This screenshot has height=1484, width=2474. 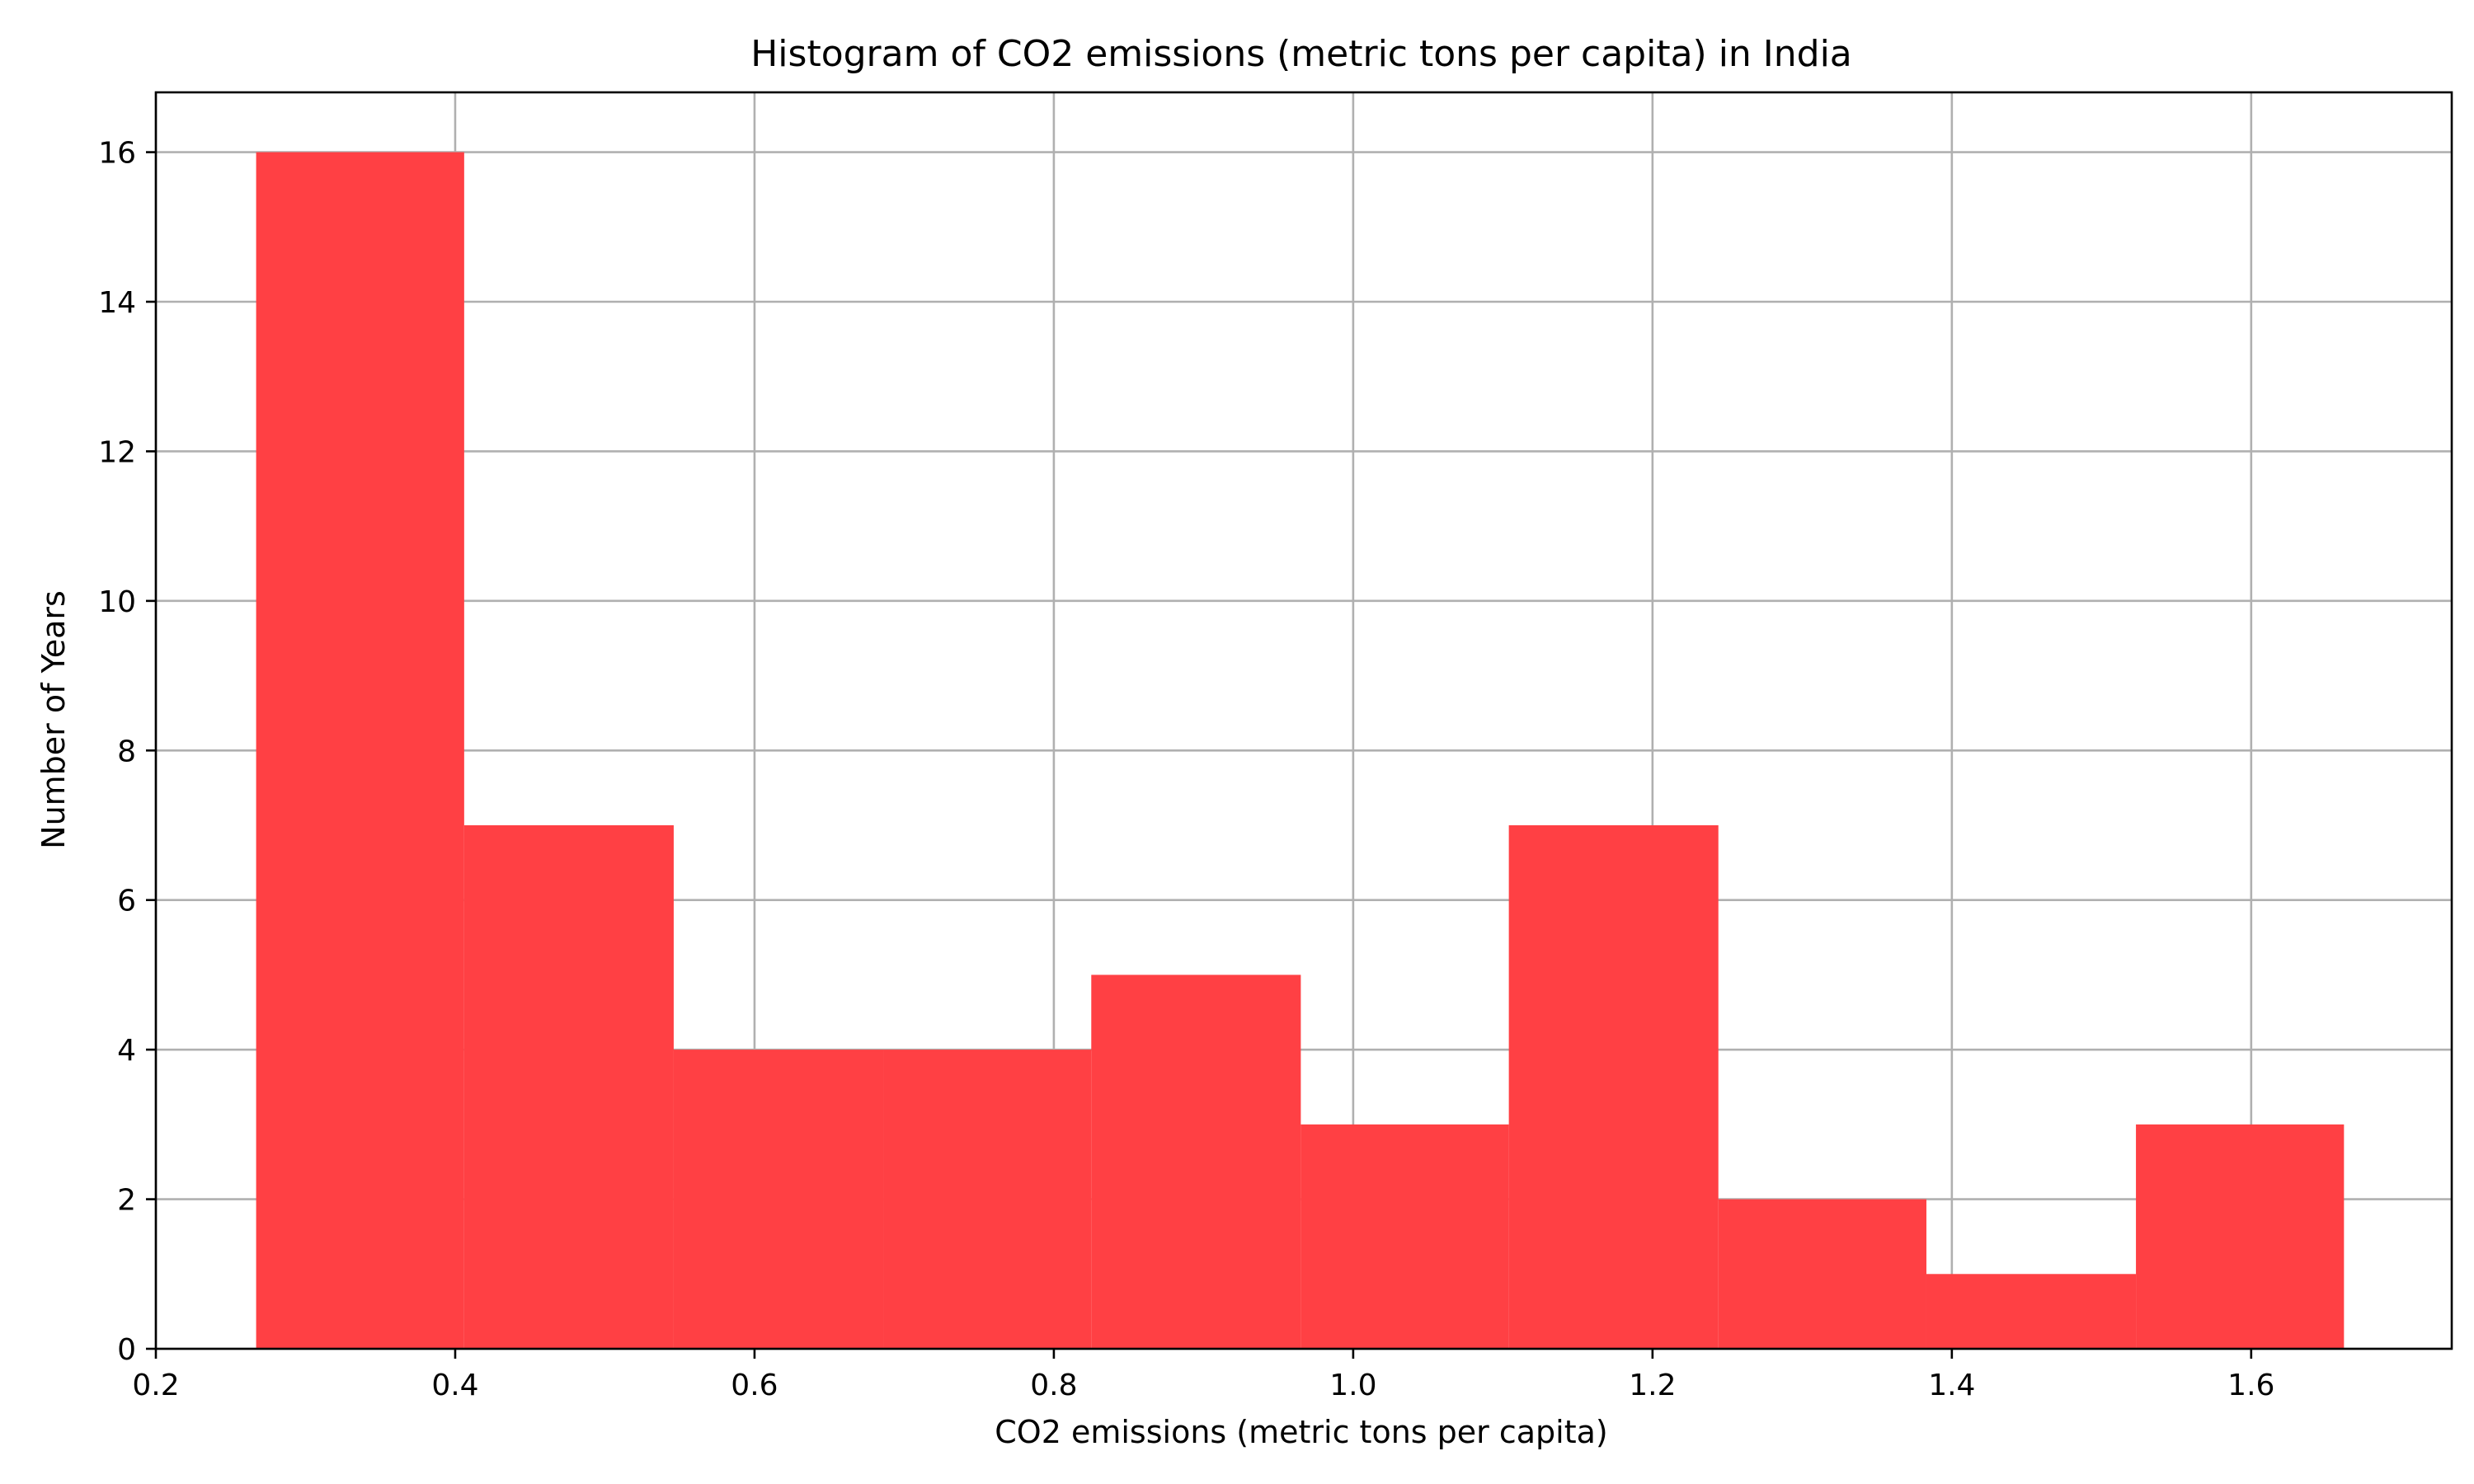 I want to click on y-tick-label: 10, so click(x=117, y=602).